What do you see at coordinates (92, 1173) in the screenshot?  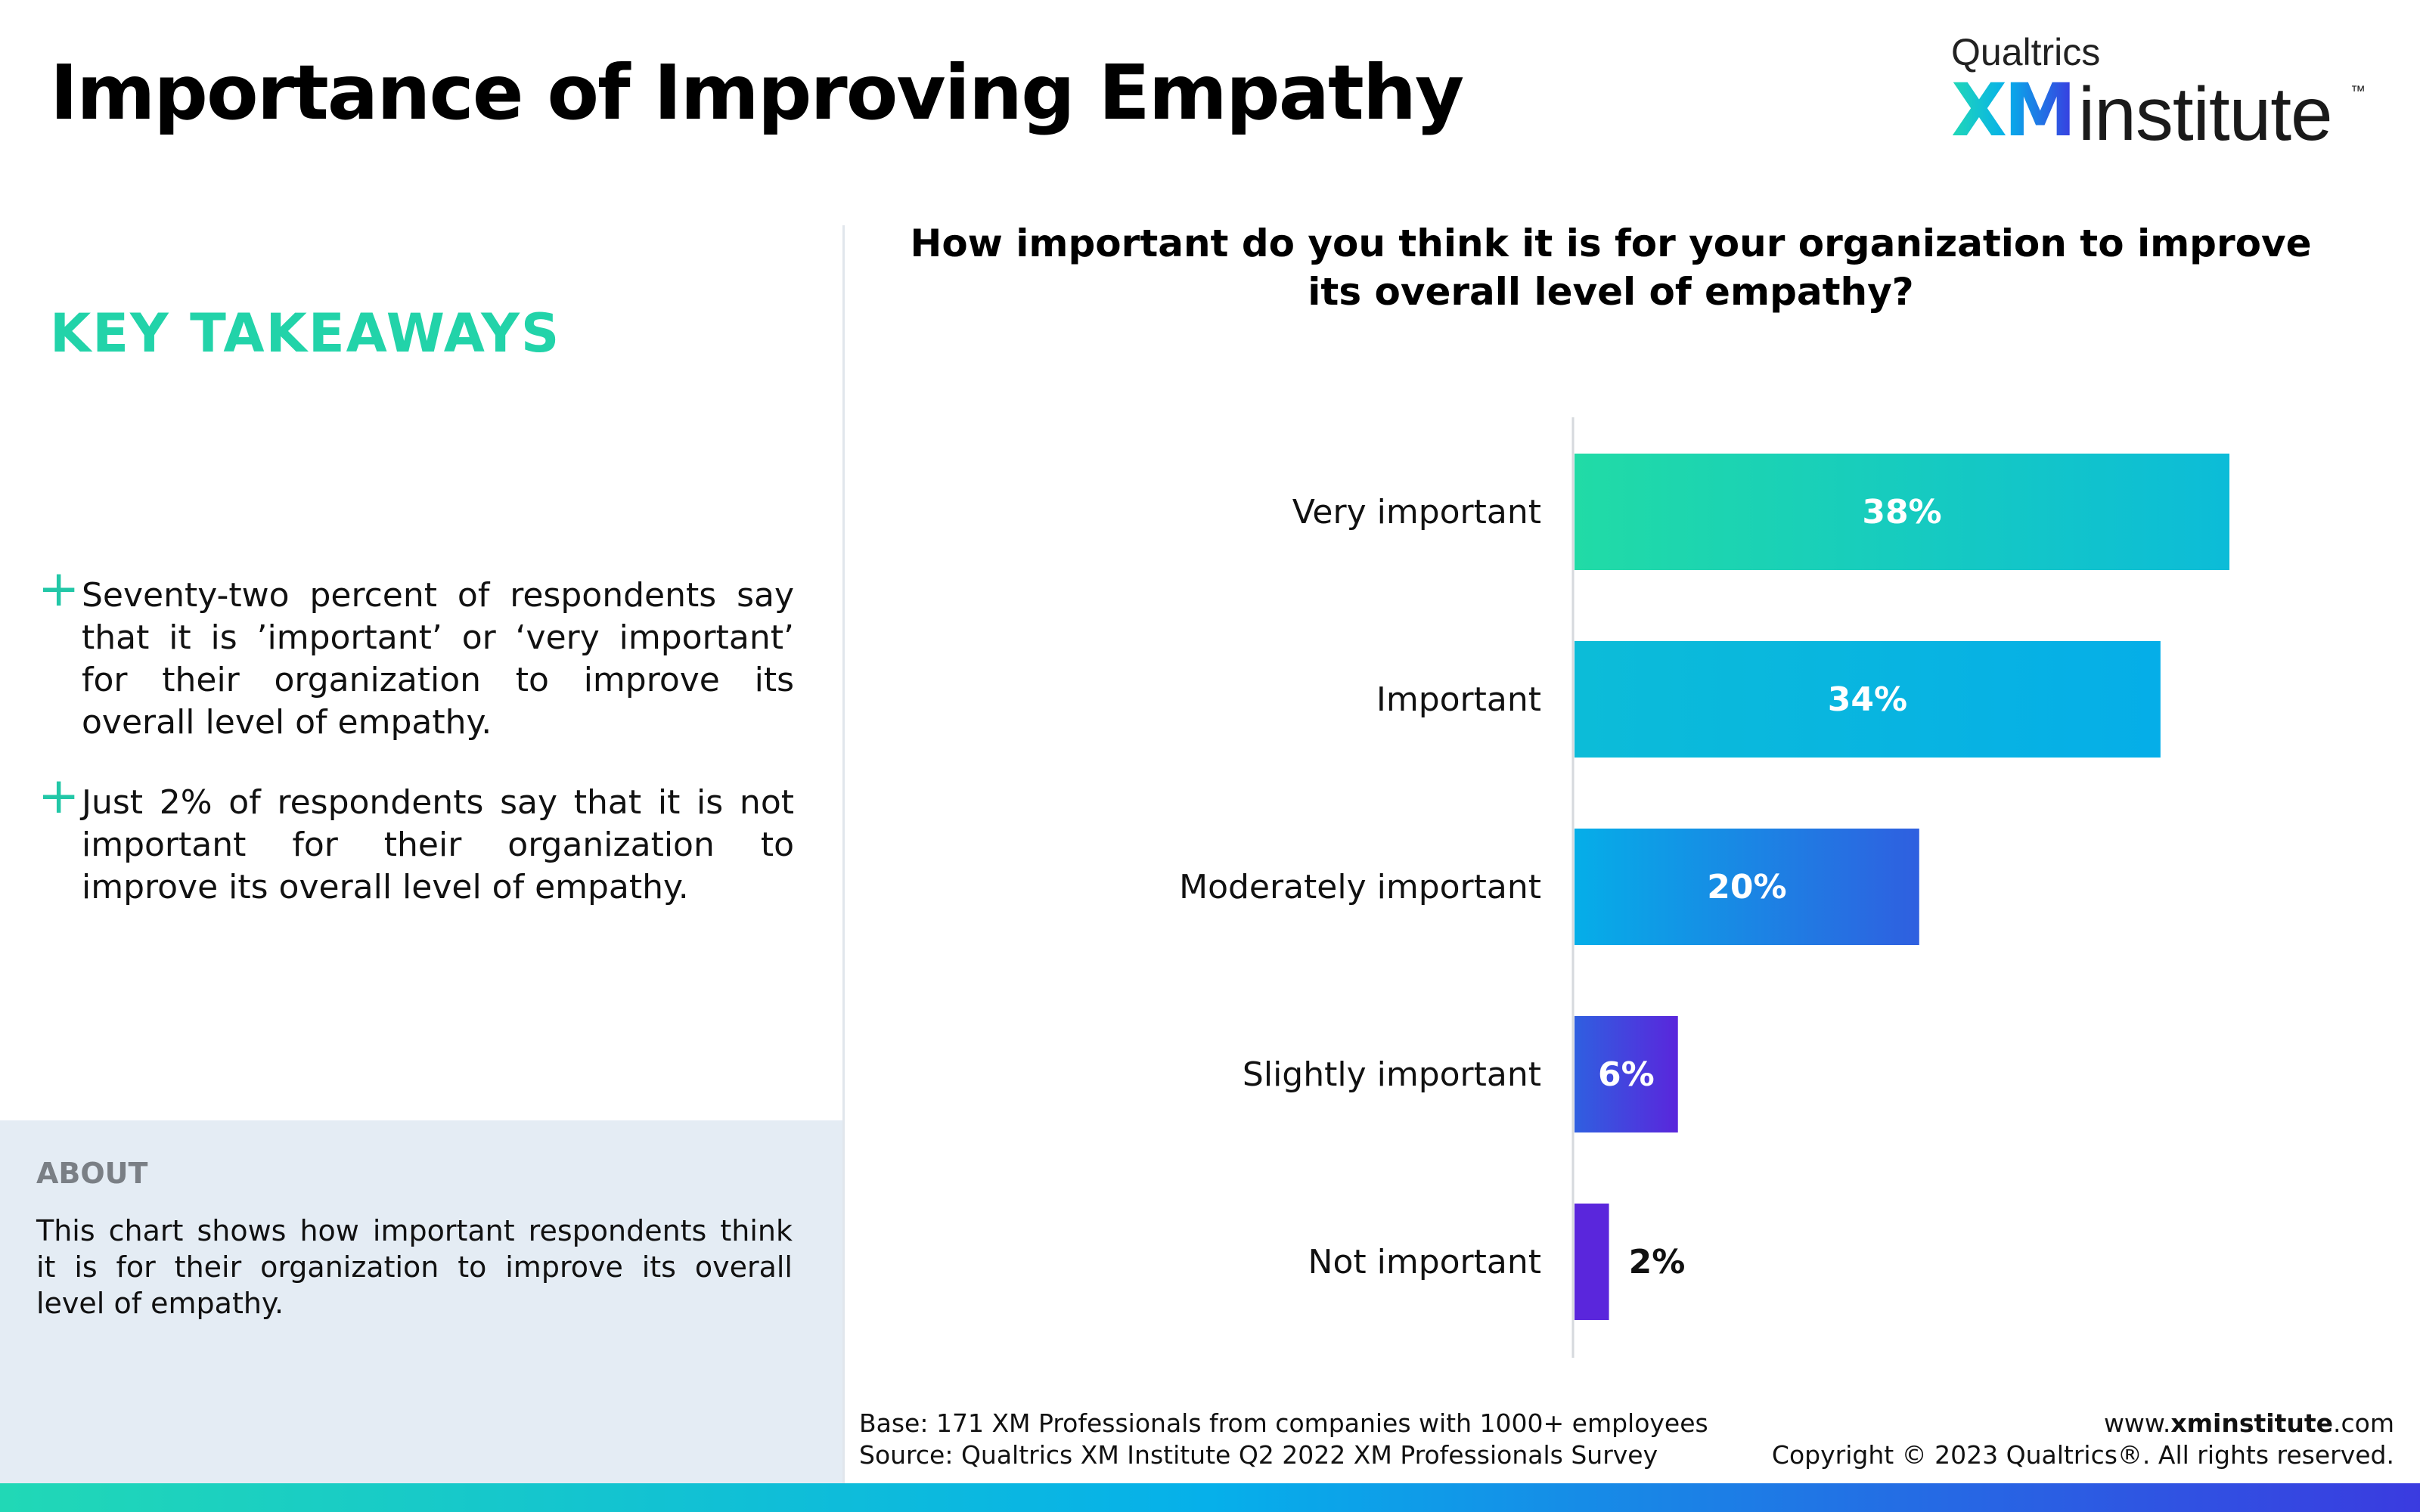 I see `about-heading: ABOUT` at bounding box center [92, 1173].